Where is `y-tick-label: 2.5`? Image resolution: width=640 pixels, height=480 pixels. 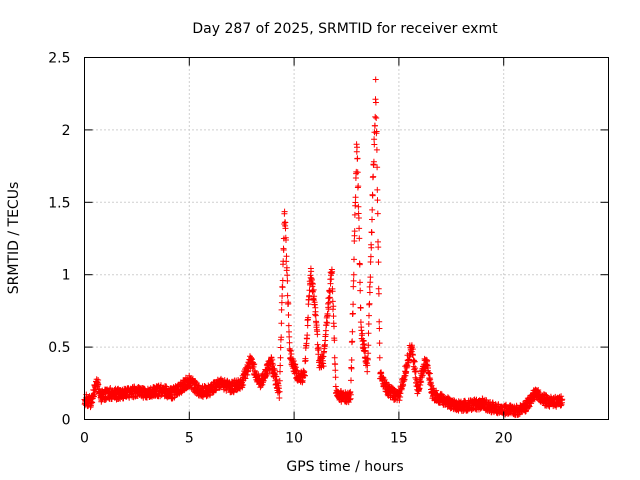
y-tick-label: 2.5 is located at coordinates (59, 59).